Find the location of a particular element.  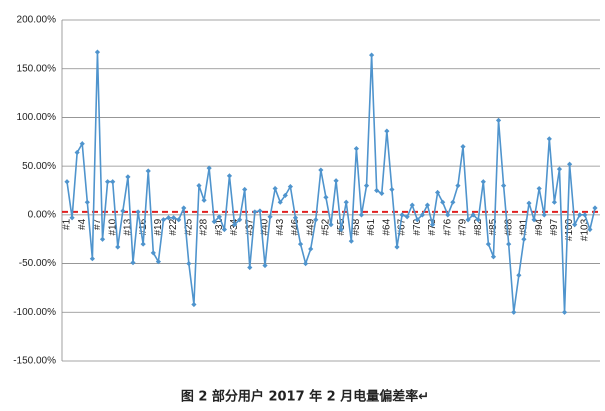

y-tick-label: -150.00% is located at coordinates (34, 361).